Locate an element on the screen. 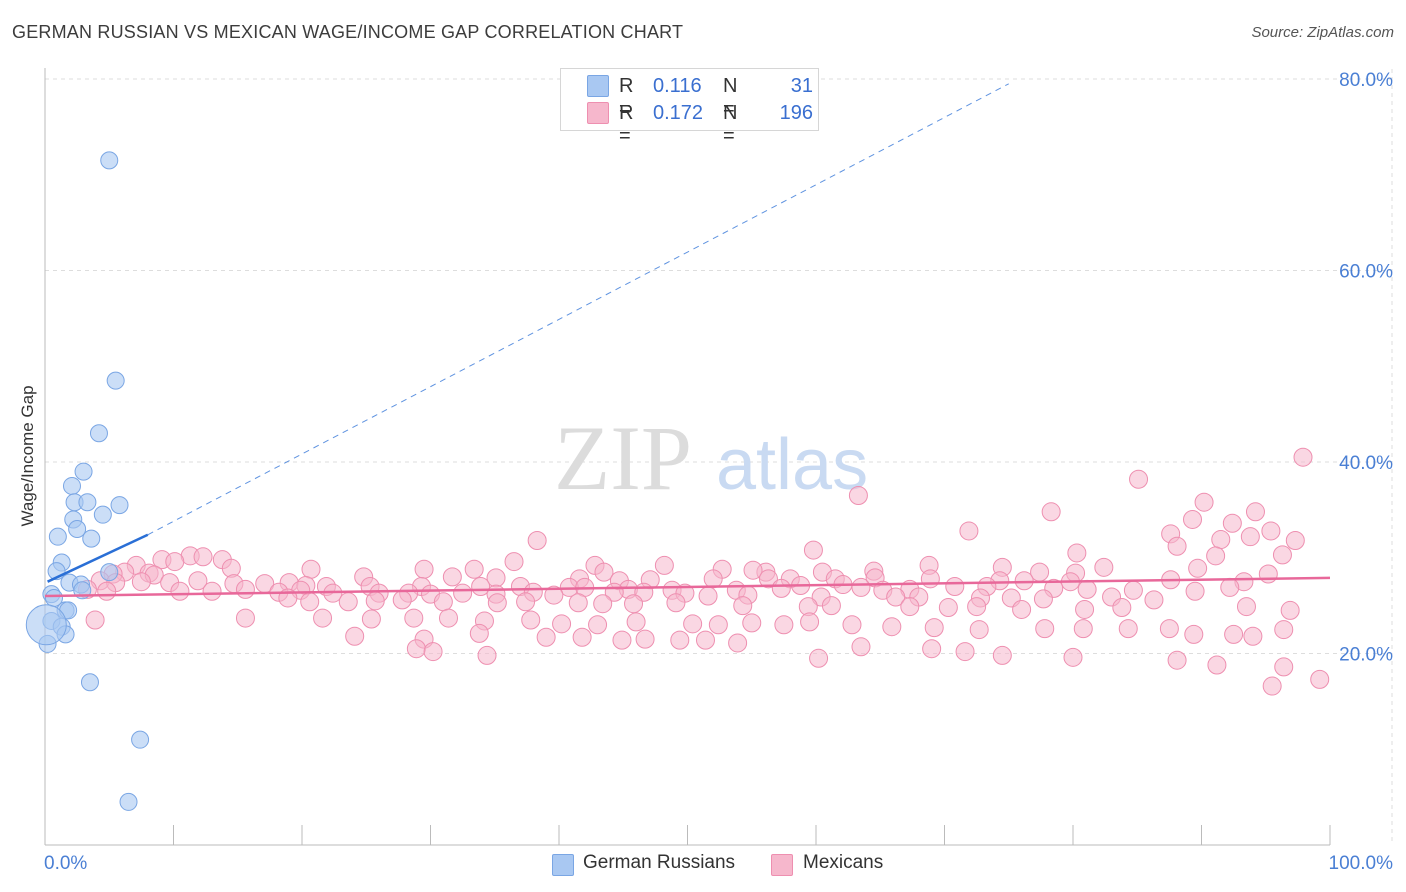  watermark: ZIP atlas is located at coordinates (711, 458).